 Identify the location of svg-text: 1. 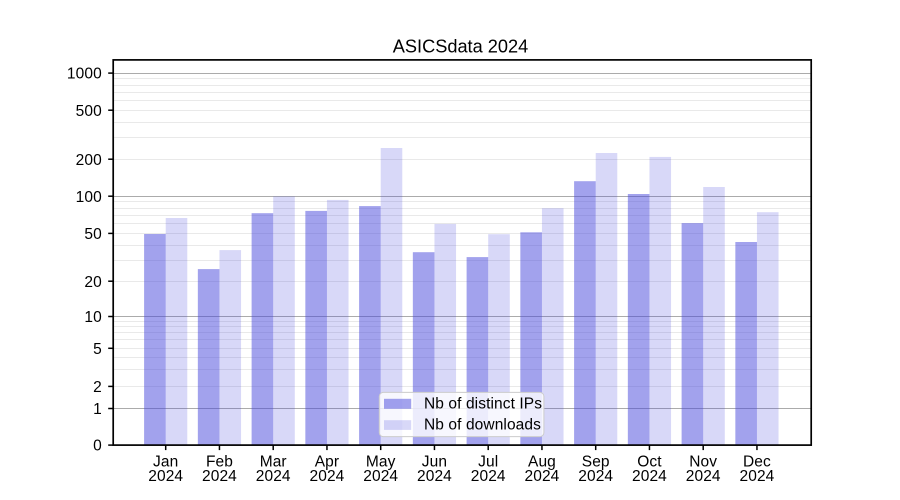
(97, 409).